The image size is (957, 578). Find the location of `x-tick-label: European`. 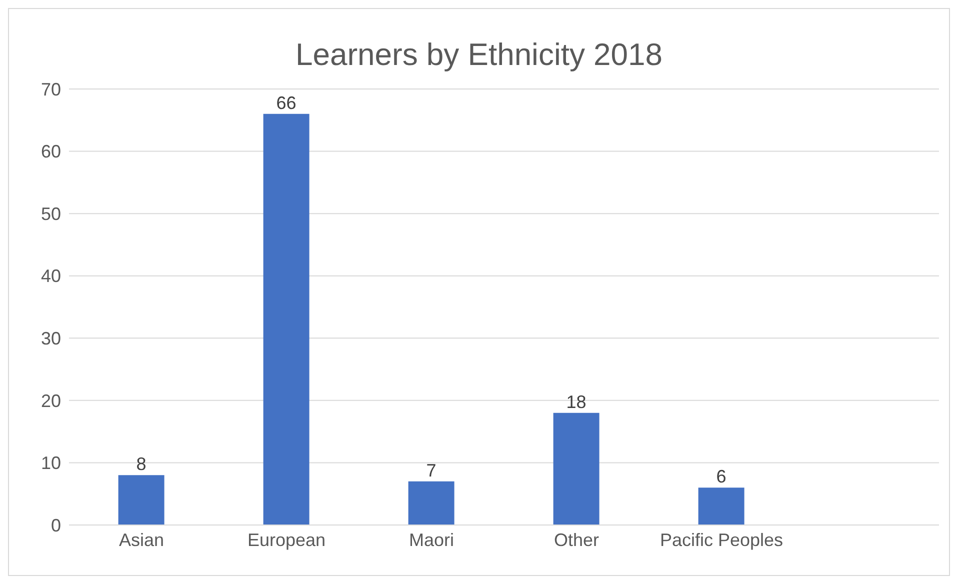

x-tick-label: European is located at coordinates (286, 540).